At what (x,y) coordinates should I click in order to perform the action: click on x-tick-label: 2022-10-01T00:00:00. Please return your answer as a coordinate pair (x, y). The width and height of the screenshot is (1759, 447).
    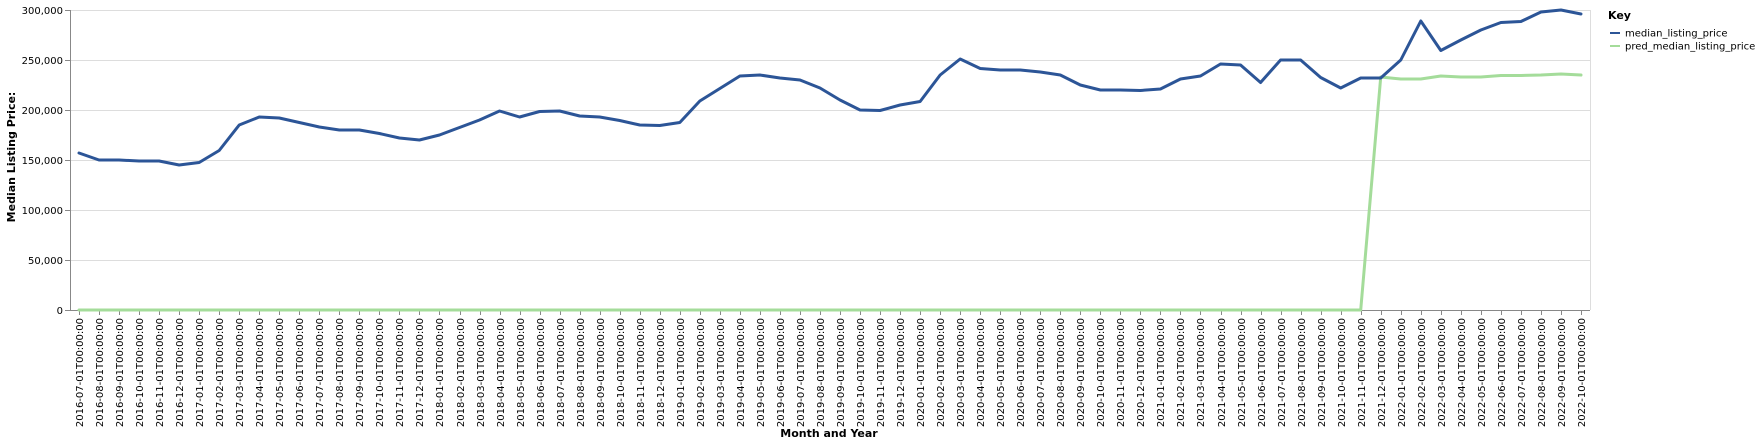
    Looking at the image, I should click on (1582, 372).